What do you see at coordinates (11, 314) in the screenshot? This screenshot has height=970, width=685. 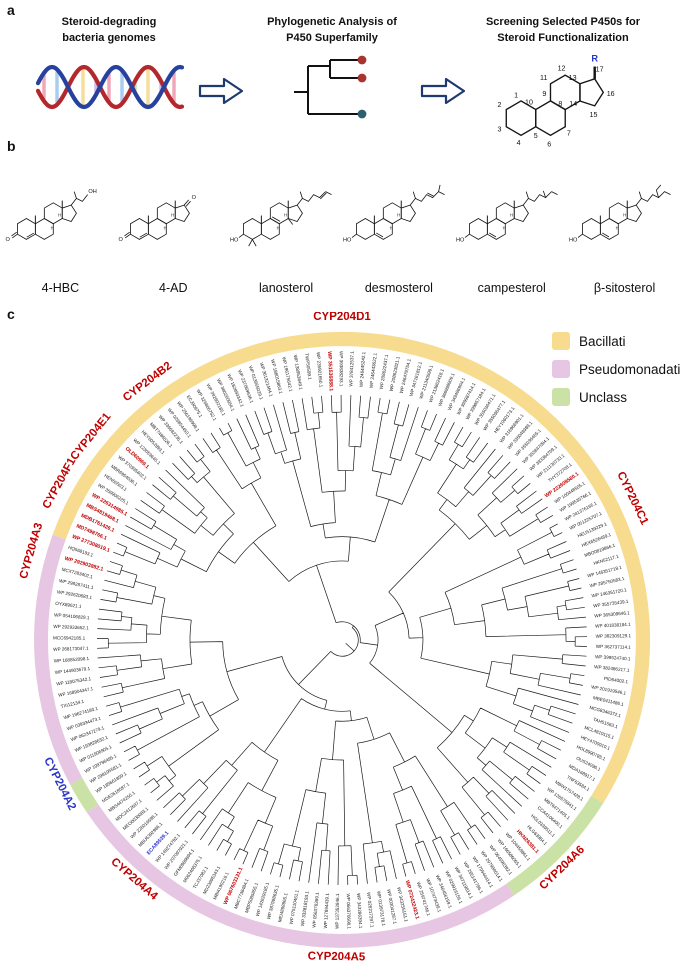 I see `panel-c-label: c` at bounding box center [11, 314].